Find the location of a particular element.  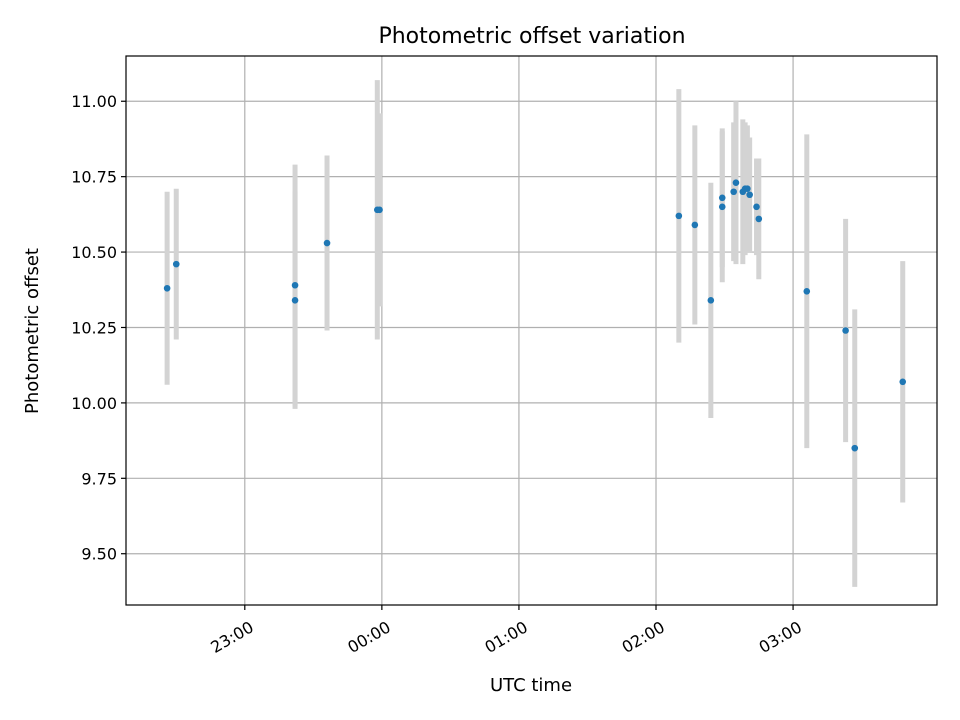

y-tick-label: 10.25 is located at coordinates (94, 327).